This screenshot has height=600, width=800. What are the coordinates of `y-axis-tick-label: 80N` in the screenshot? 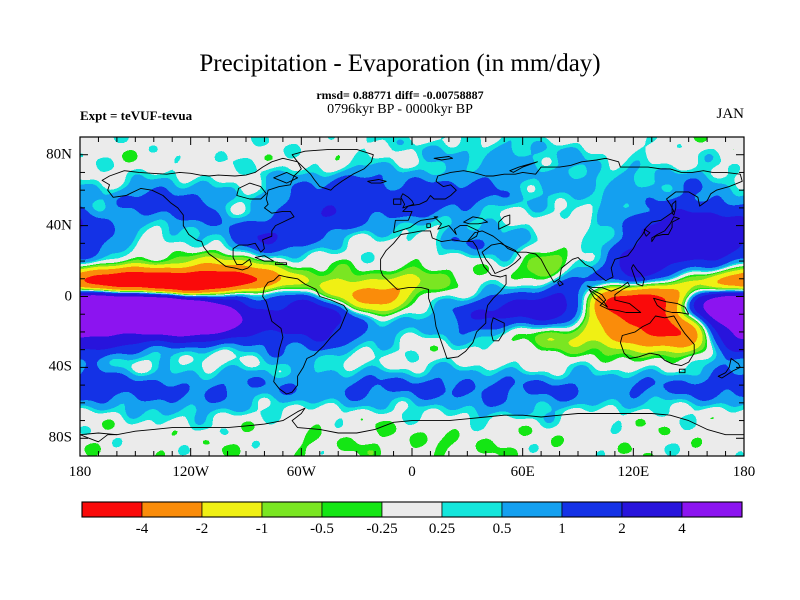 It's located at (59, 154).